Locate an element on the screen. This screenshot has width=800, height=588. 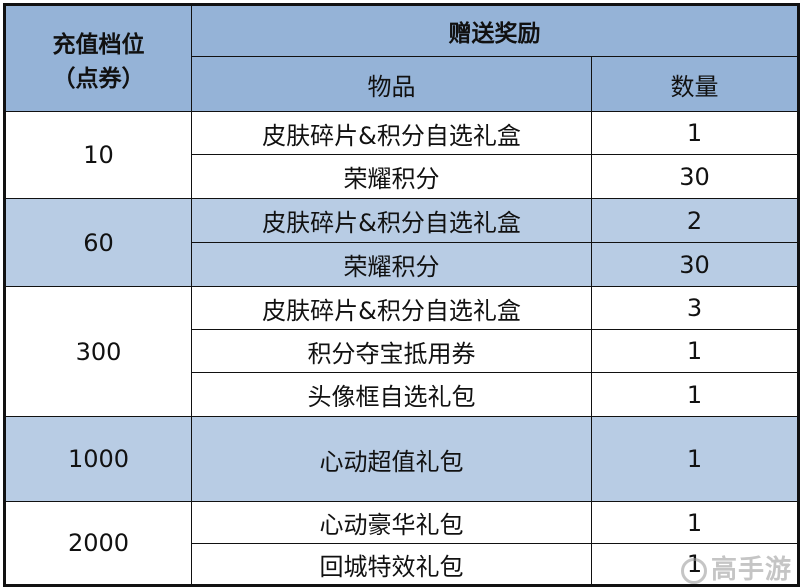
watermark-text: 高手游 is located at coordinates (751, 570).